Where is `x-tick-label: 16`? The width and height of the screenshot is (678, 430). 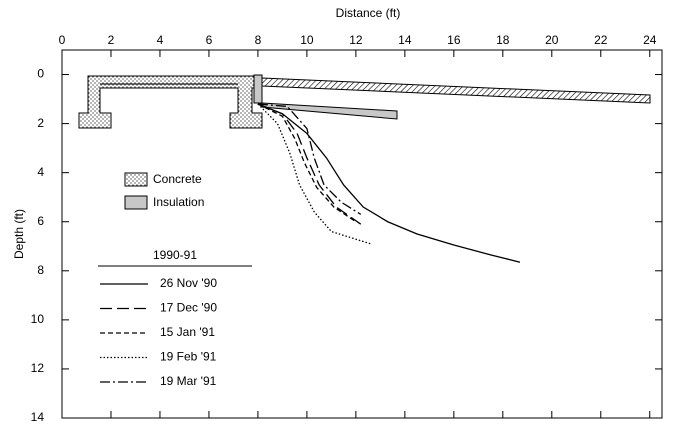 x-tick-label: 16 is located at coordinates (454, 40).